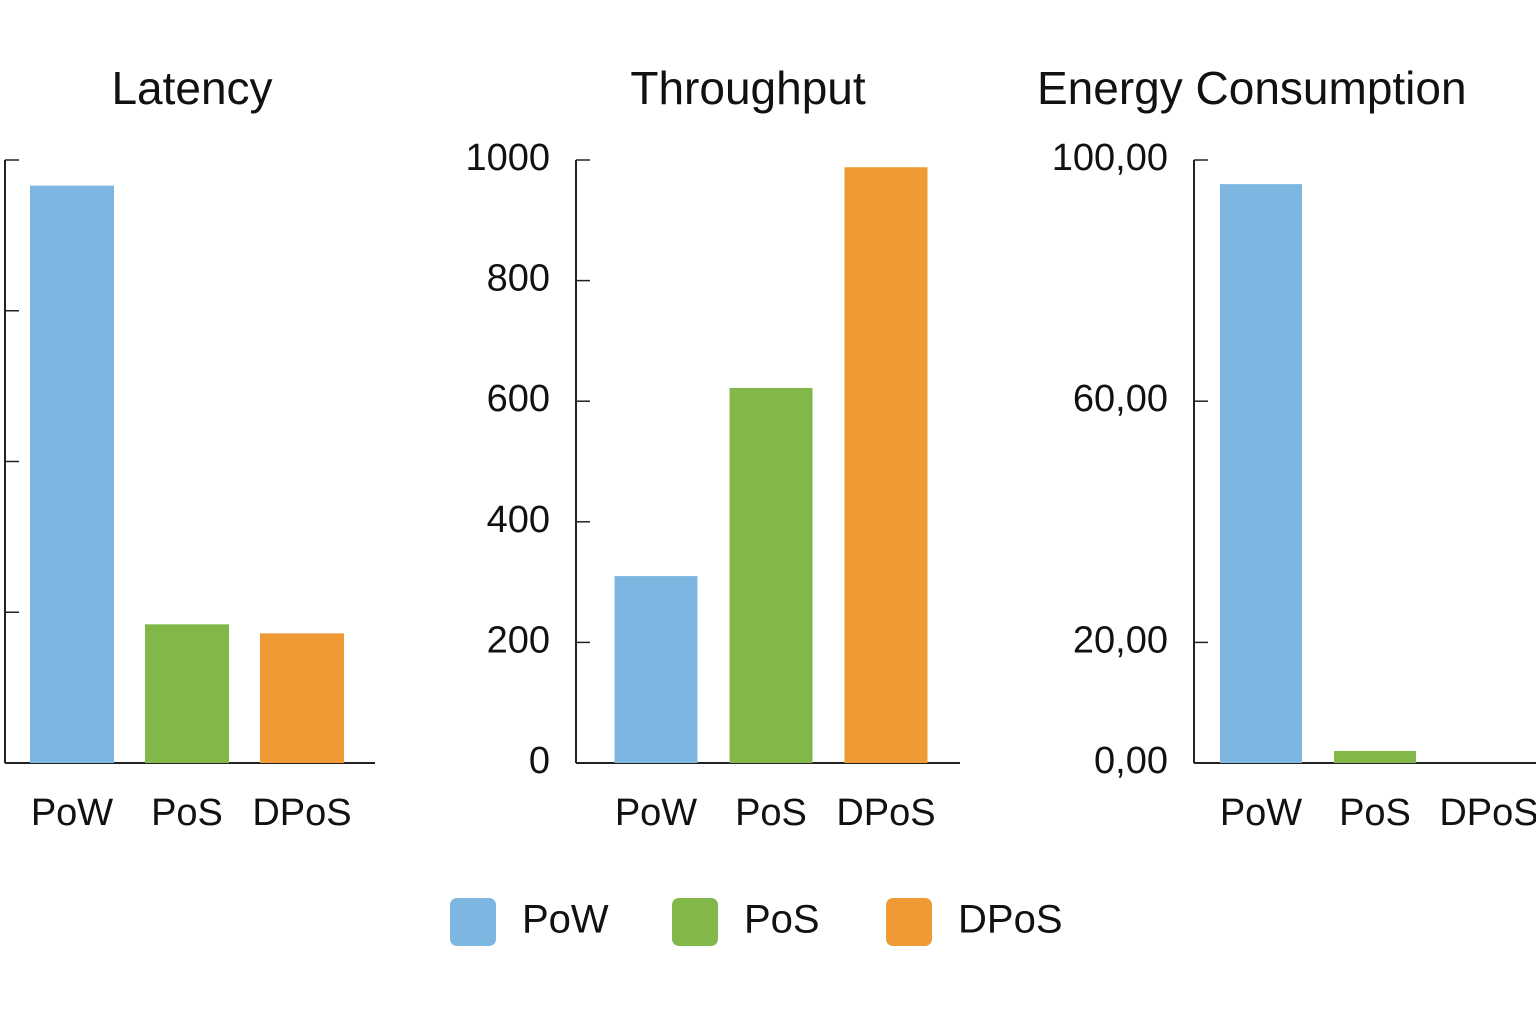 Image resolution: width=1536 pixels, height=1024 pixels. I want to click on legend-label: DPoS, so click(1010, 920).